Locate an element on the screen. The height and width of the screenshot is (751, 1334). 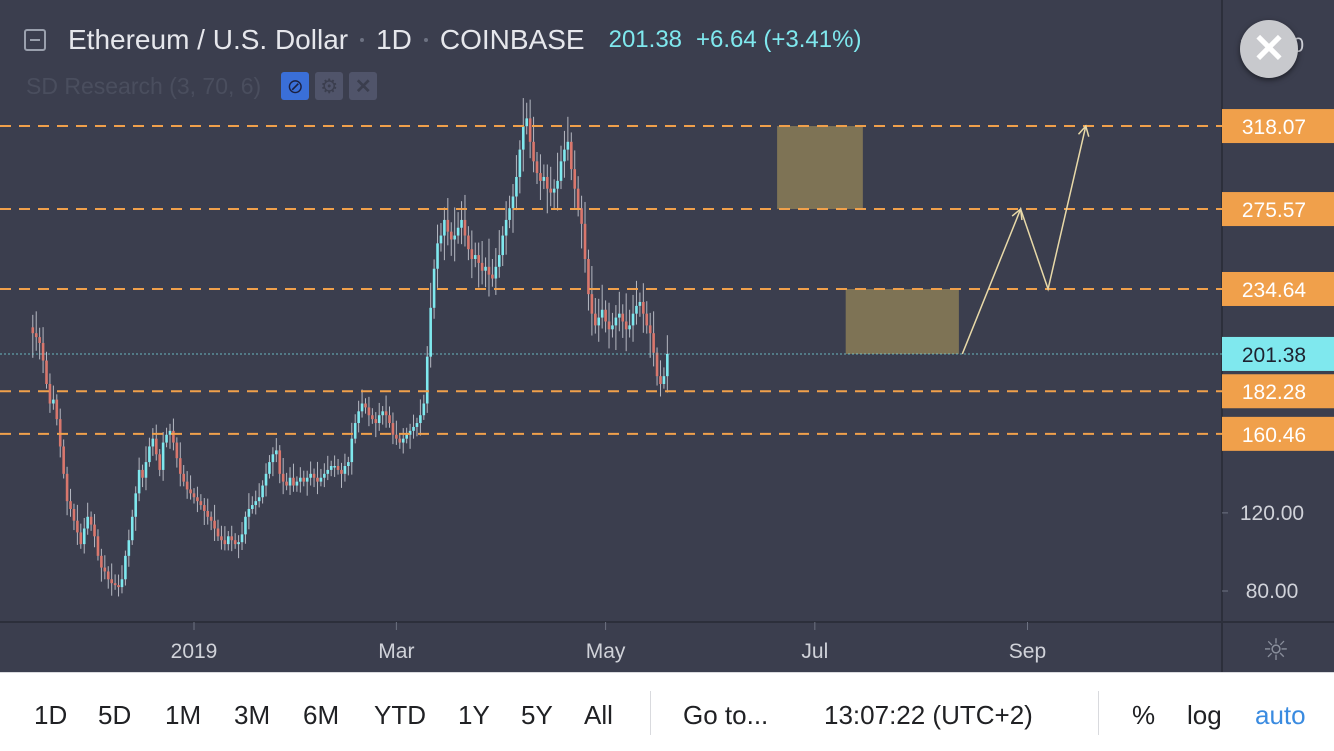
eye-slash-icon: ⊘ is located at coordinates (295, 86).